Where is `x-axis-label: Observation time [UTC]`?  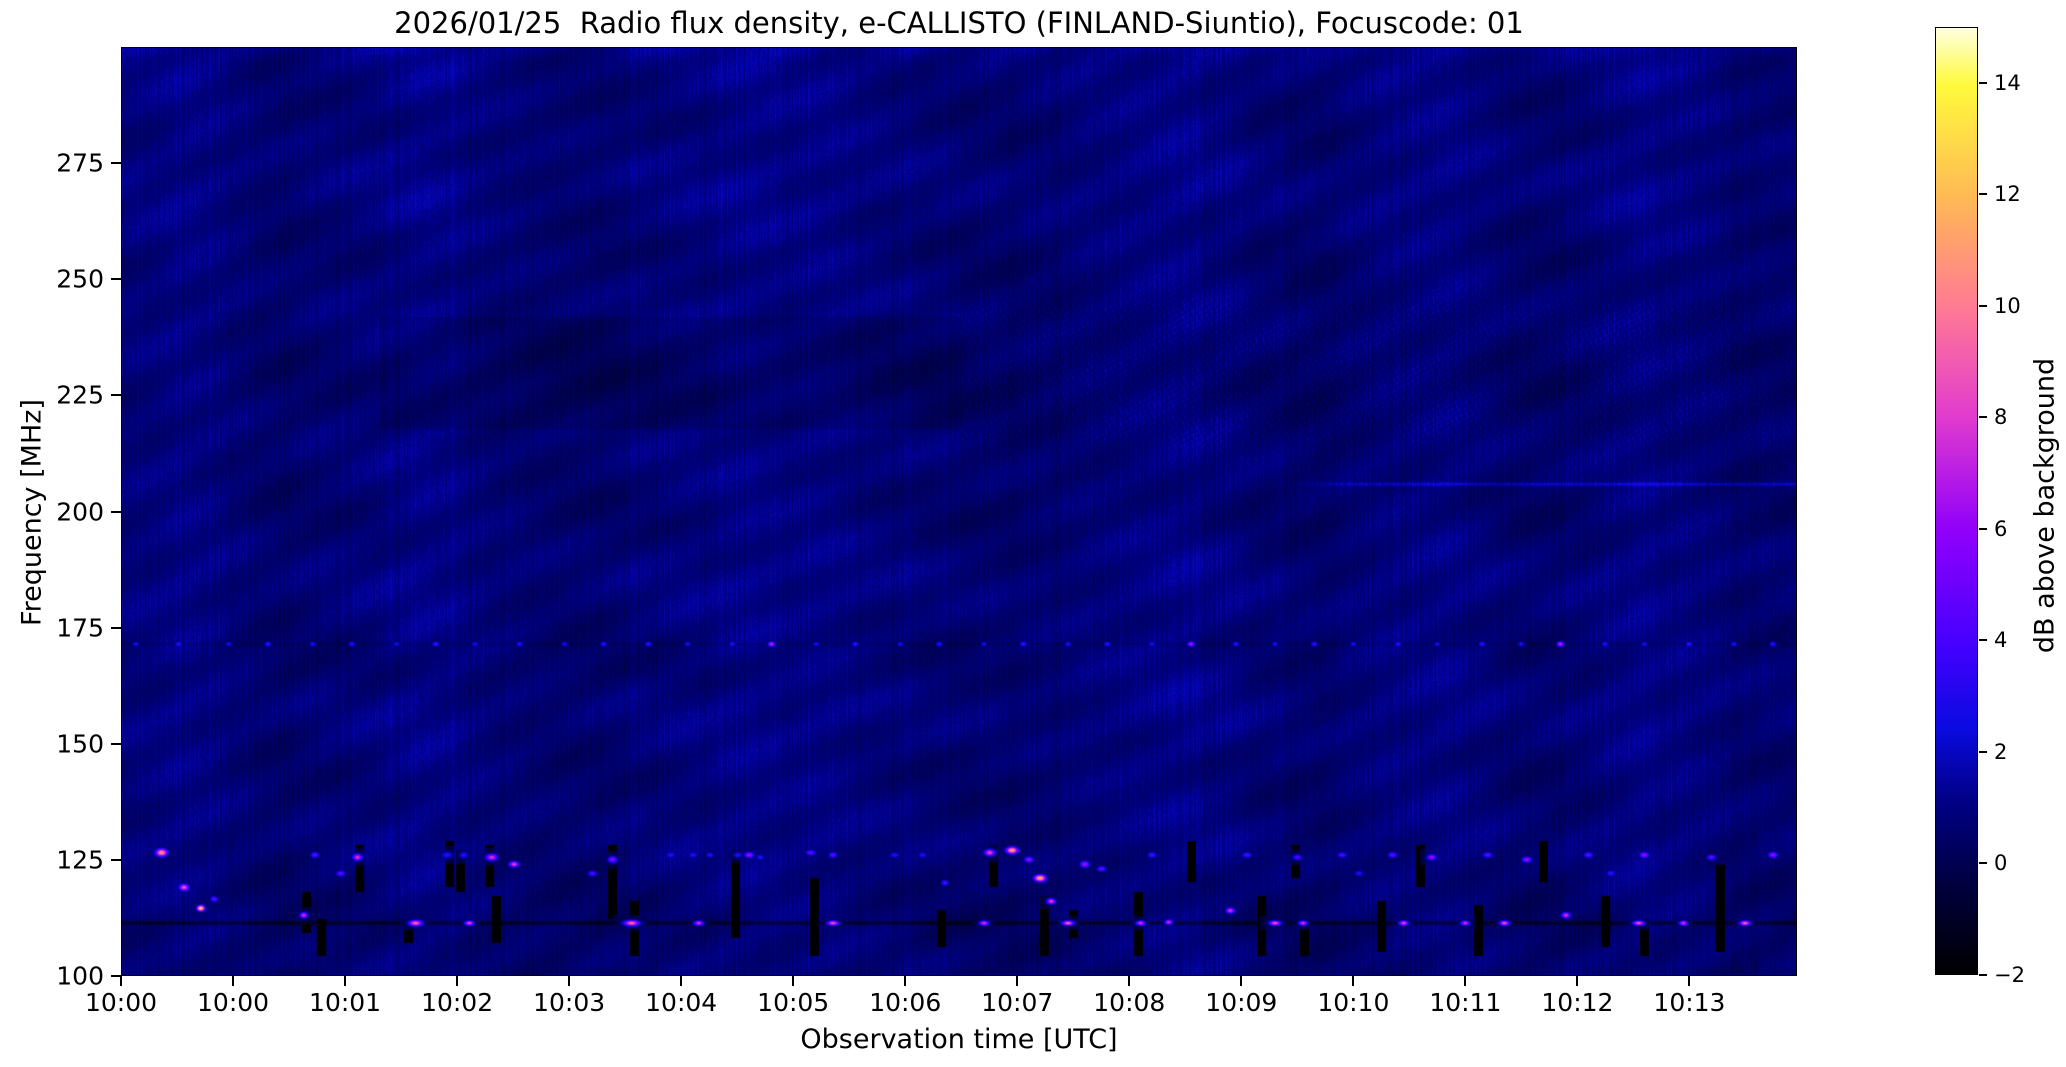 x-axis-label: Observation time [UTC] is located at coordinates (959, 1039).